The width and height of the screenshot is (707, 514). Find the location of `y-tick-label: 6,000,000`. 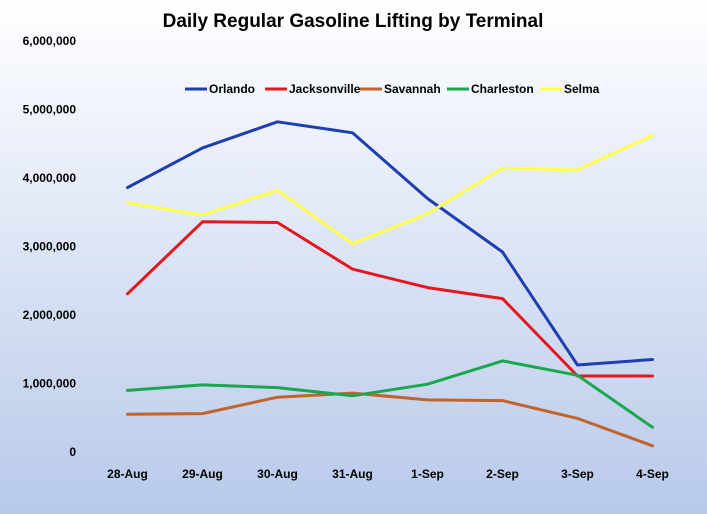

y-tick-label: 6,000,000 is located at coordinates (50, 41).